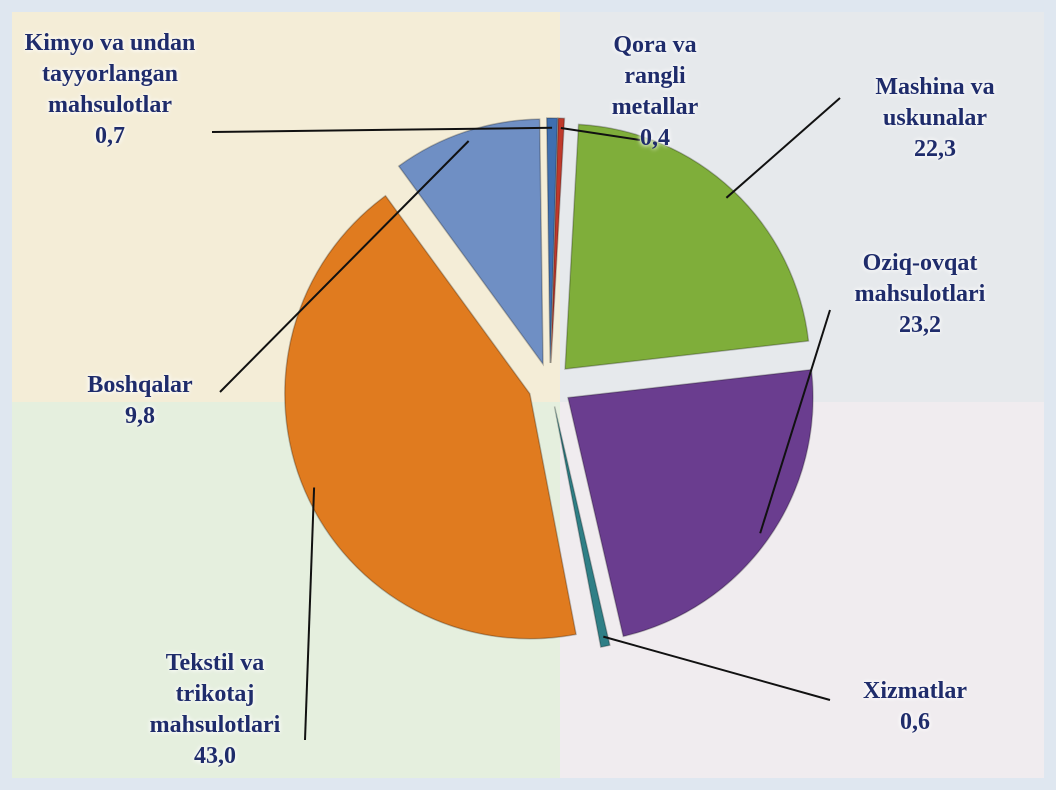  I want to click on value-label: 22,3, so click(935, 149).